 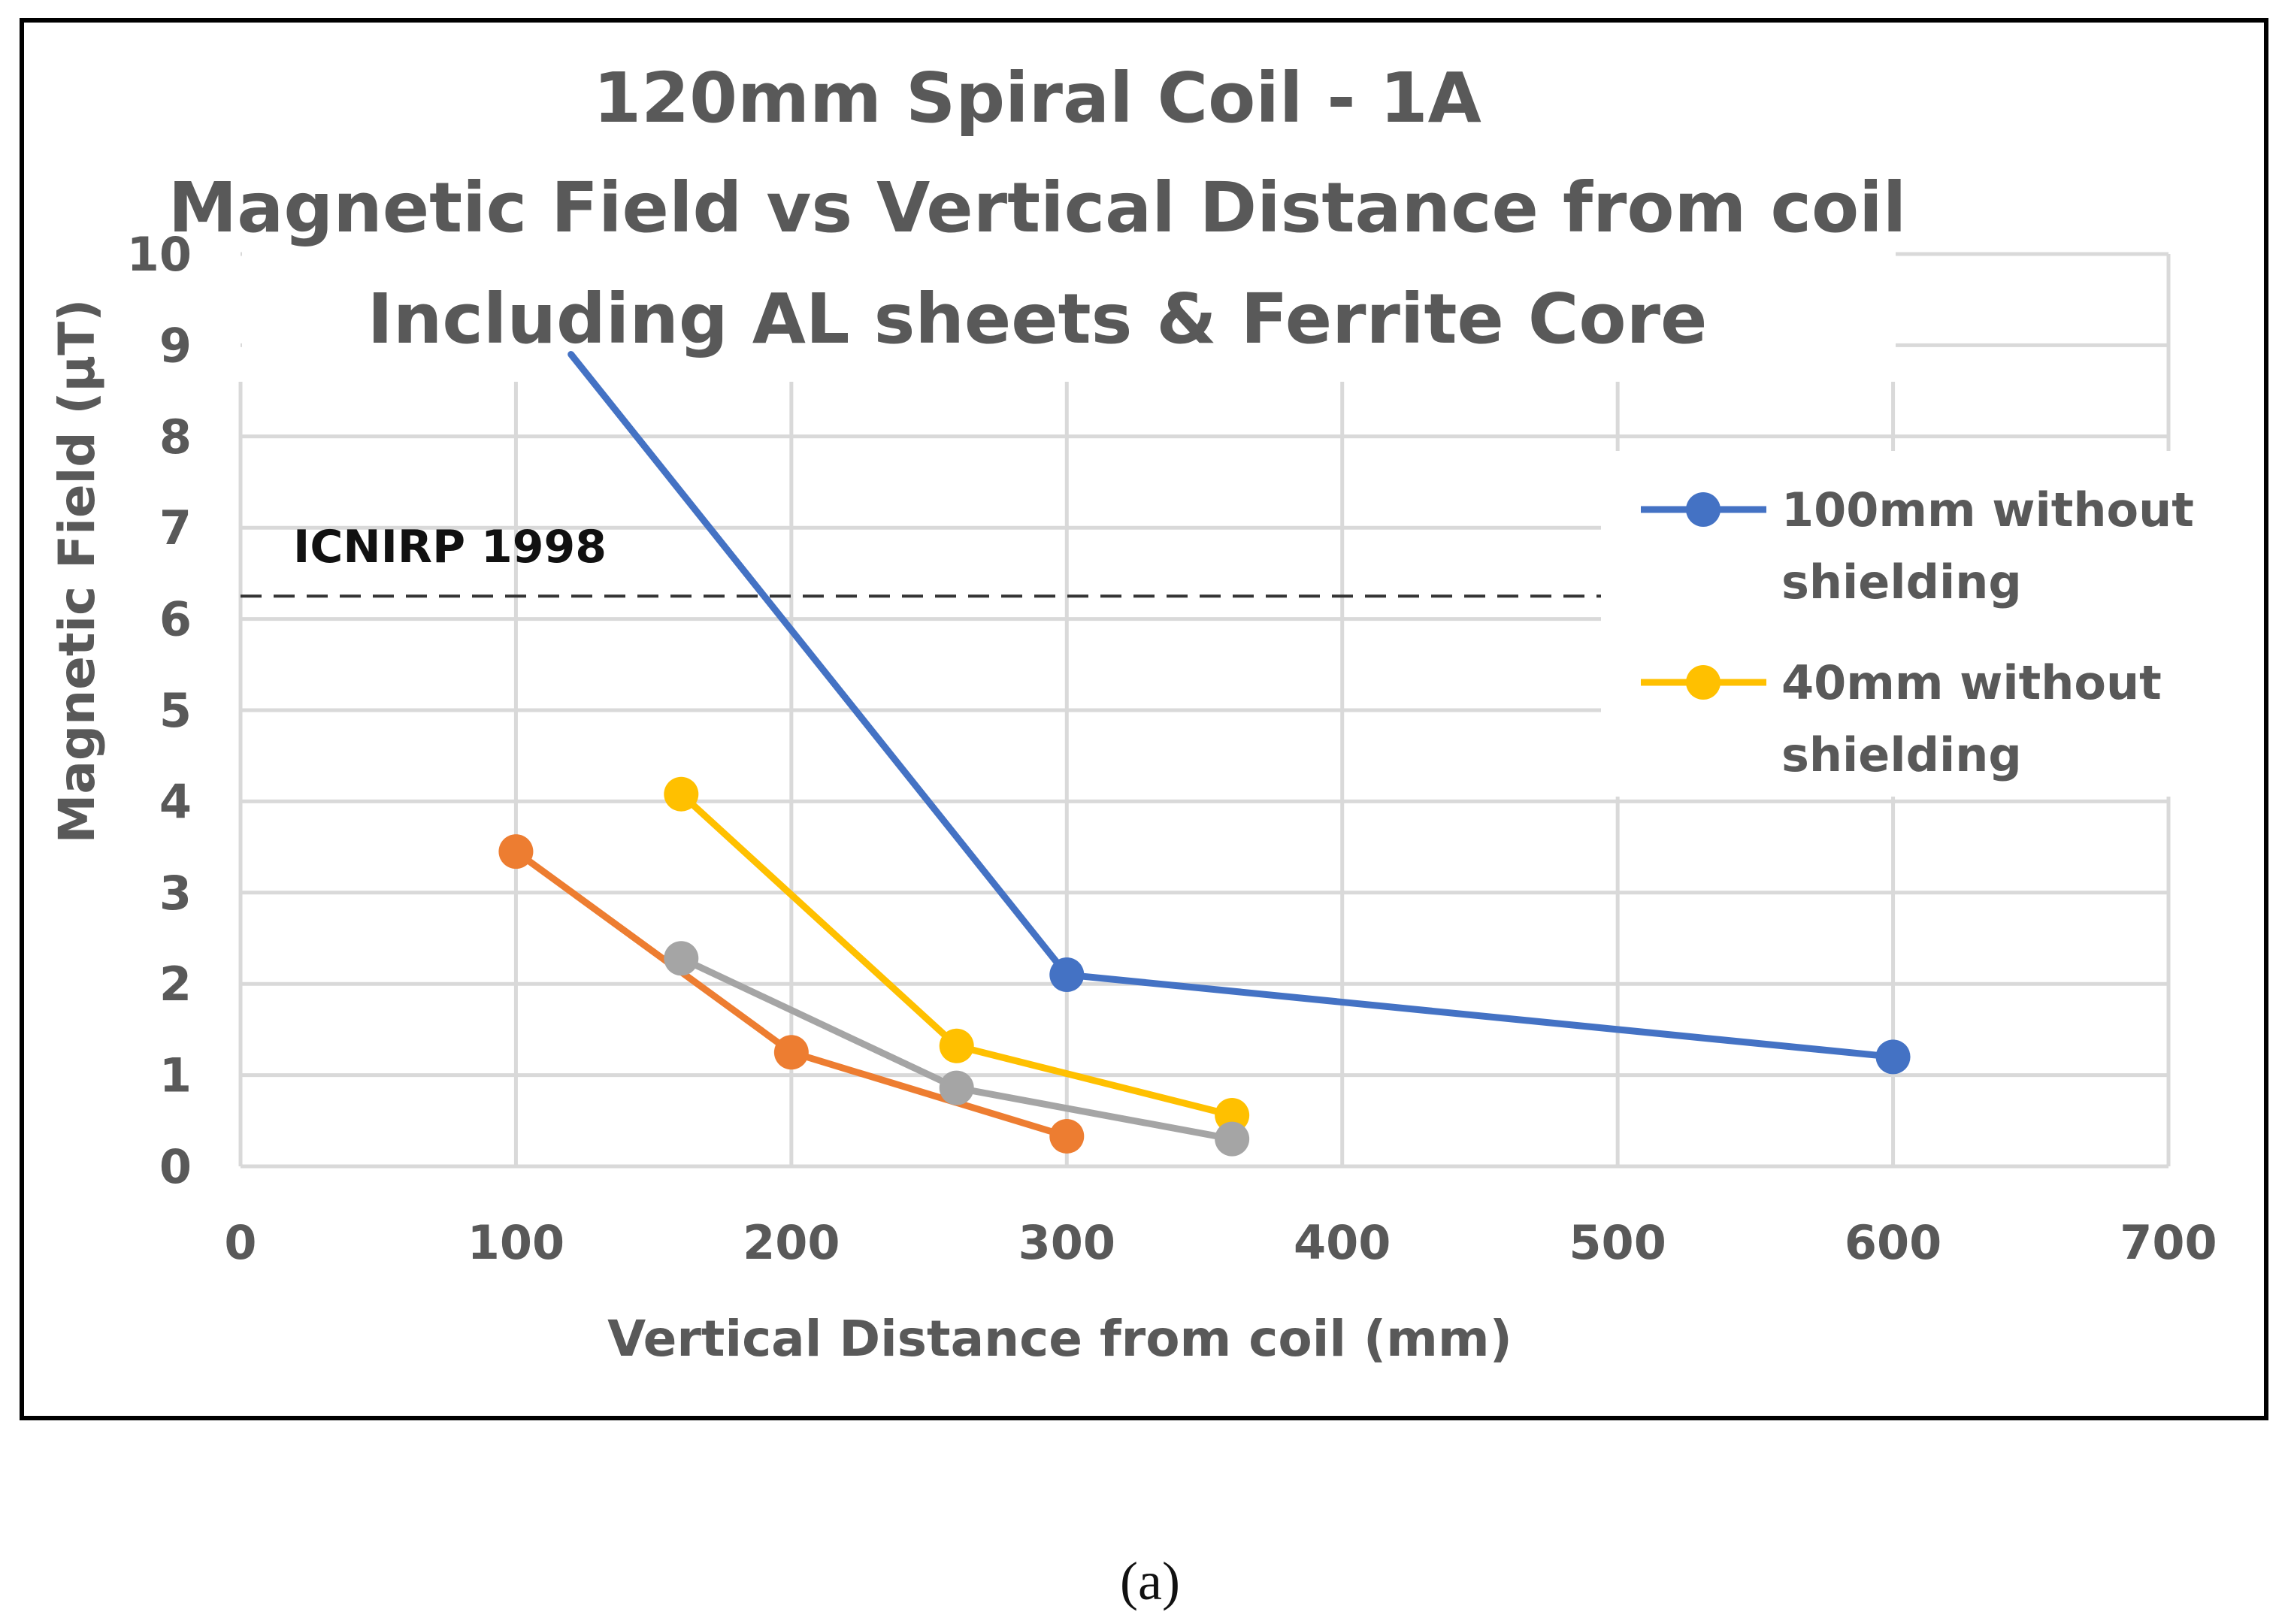 What do you see at coordinates (1893, 1242) in the screenshot?
I see `x-tick-label: 600` at bounding box center [1893, 1242].